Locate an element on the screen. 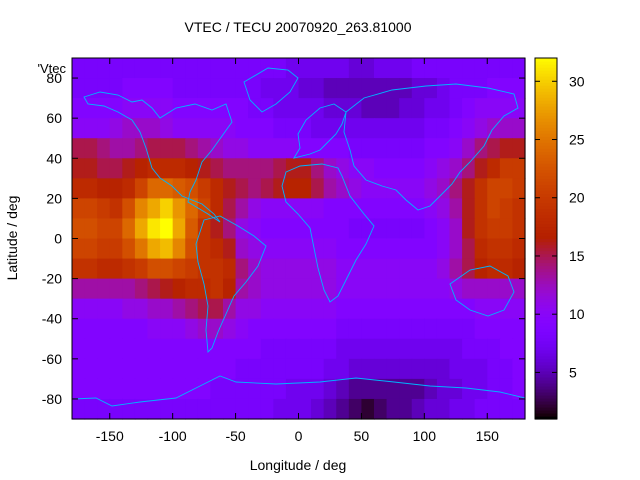 The width and height of the screenshot is (640, 480). y-axis-label: Latitude / deg is located at coordinates (12, 238).